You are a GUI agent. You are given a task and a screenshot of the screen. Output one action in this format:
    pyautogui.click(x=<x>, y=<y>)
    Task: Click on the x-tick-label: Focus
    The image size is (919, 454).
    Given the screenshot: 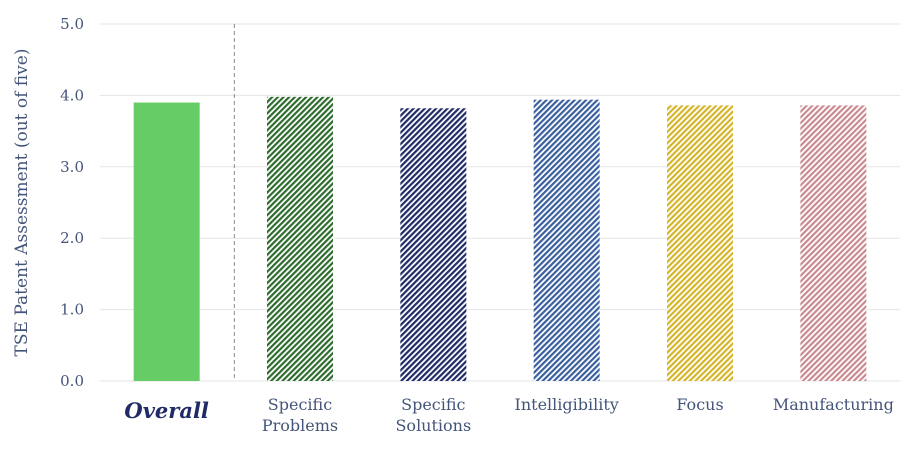 What is the action you would take?
    pyautogui.click(x=699, y=404)
    